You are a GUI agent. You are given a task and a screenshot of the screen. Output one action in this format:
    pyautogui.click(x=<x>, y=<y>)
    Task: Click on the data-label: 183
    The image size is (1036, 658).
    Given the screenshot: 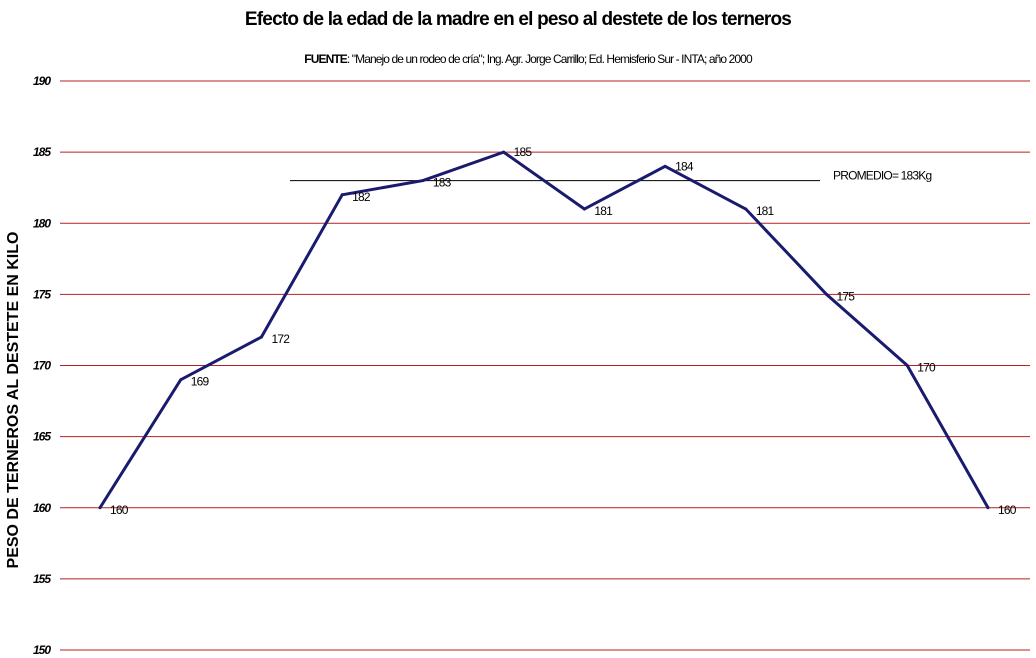 What is the action you would take?
    pyautogui.click(x=442, y=183)
    